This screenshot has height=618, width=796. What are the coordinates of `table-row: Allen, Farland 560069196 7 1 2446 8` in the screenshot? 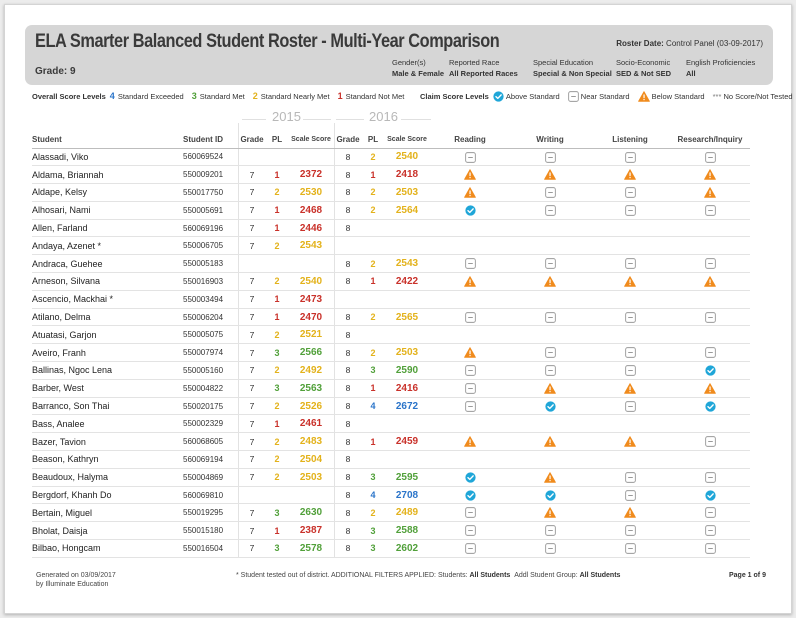 It's located at (391, 228).